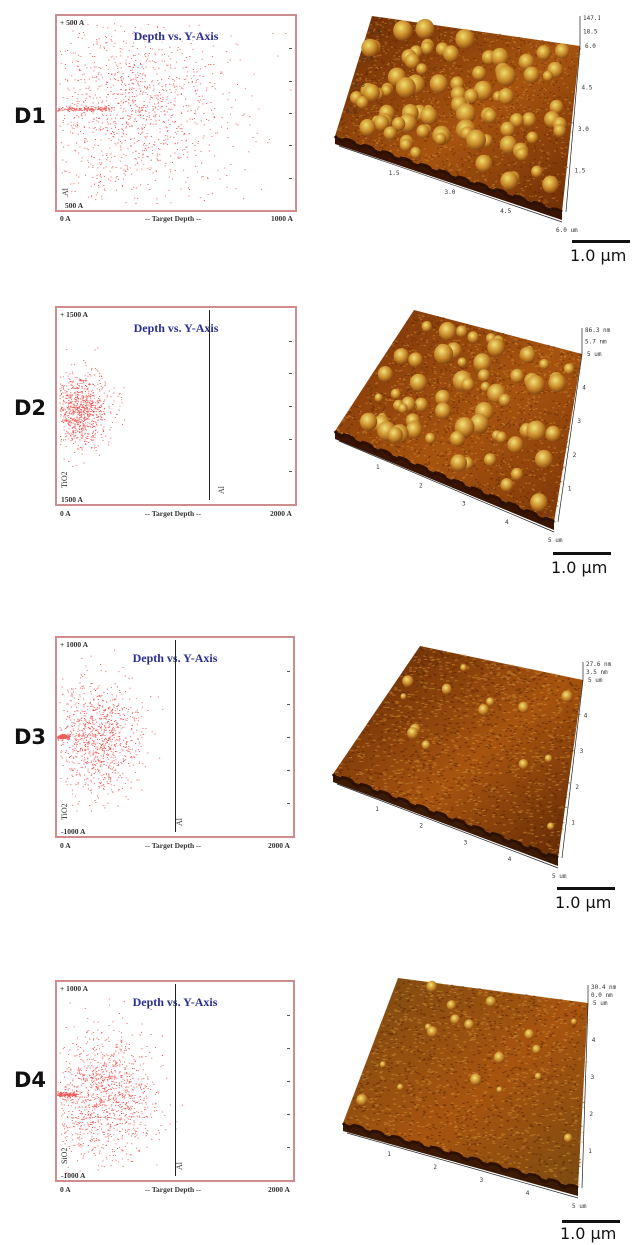  What do you see at coordinates (579, 567) in the screenshot?
I see `scale-bar-label: 1.0 µm` at bounding box center [579, 567].